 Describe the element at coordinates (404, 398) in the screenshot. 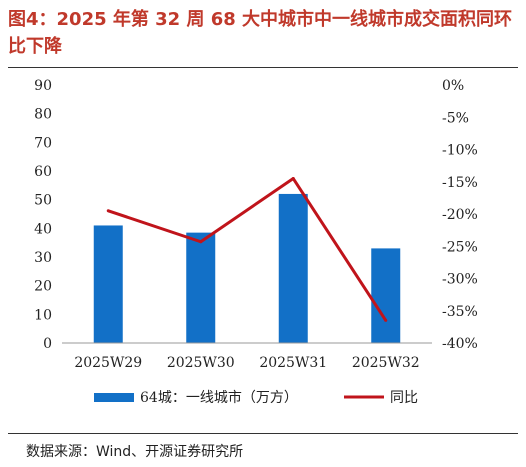

I see `legend-line-label: 同比` at that location.